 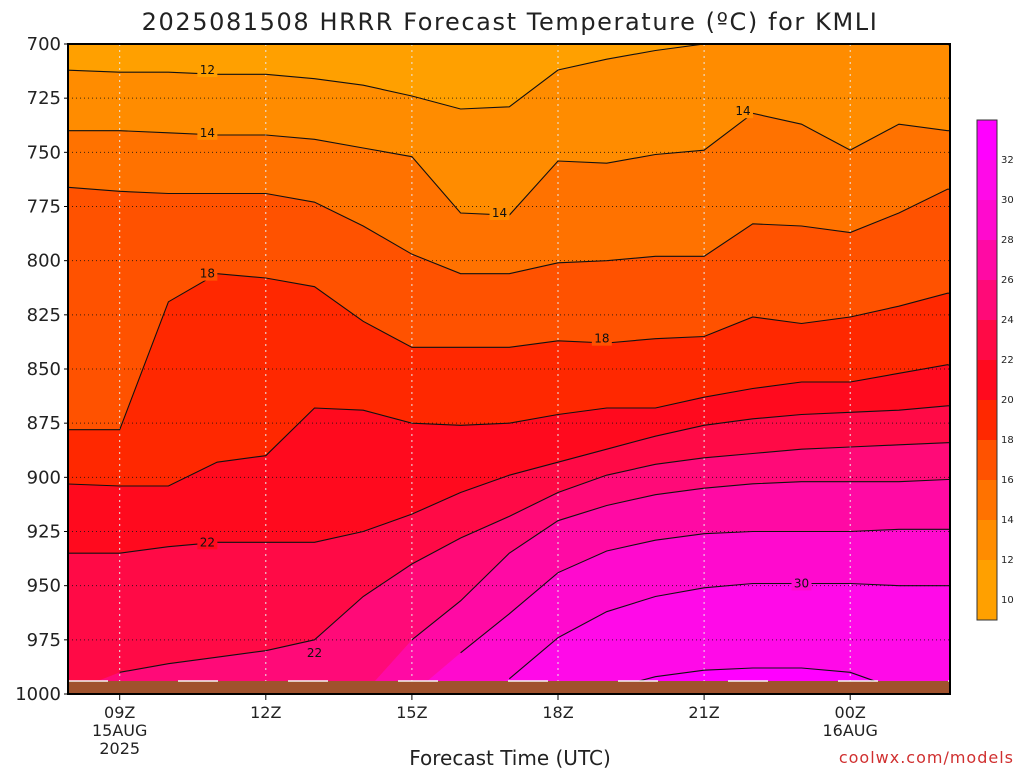 I want to click on x-axis-label: Forecast Time (UTC), so click(x=510, y=757).